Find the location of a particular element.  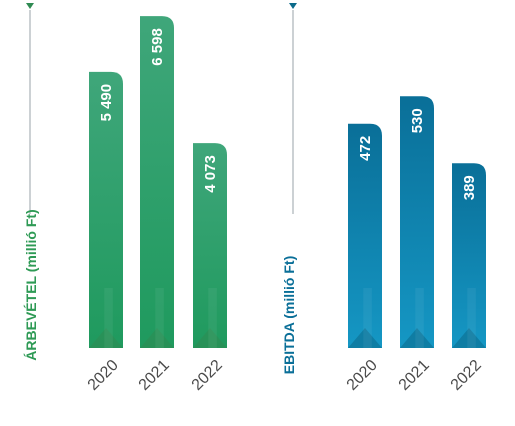

revenue-value-label-2021: 6 598 is located at coordinates (157, 47).